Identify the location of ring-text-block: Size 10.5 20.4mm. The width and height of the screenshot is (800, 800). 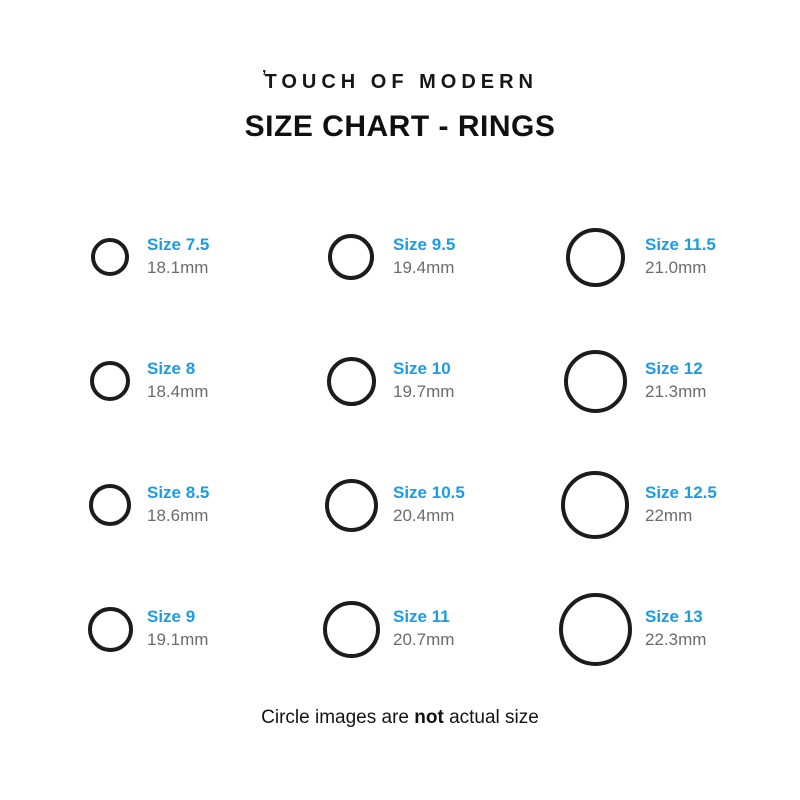
(429, 505).